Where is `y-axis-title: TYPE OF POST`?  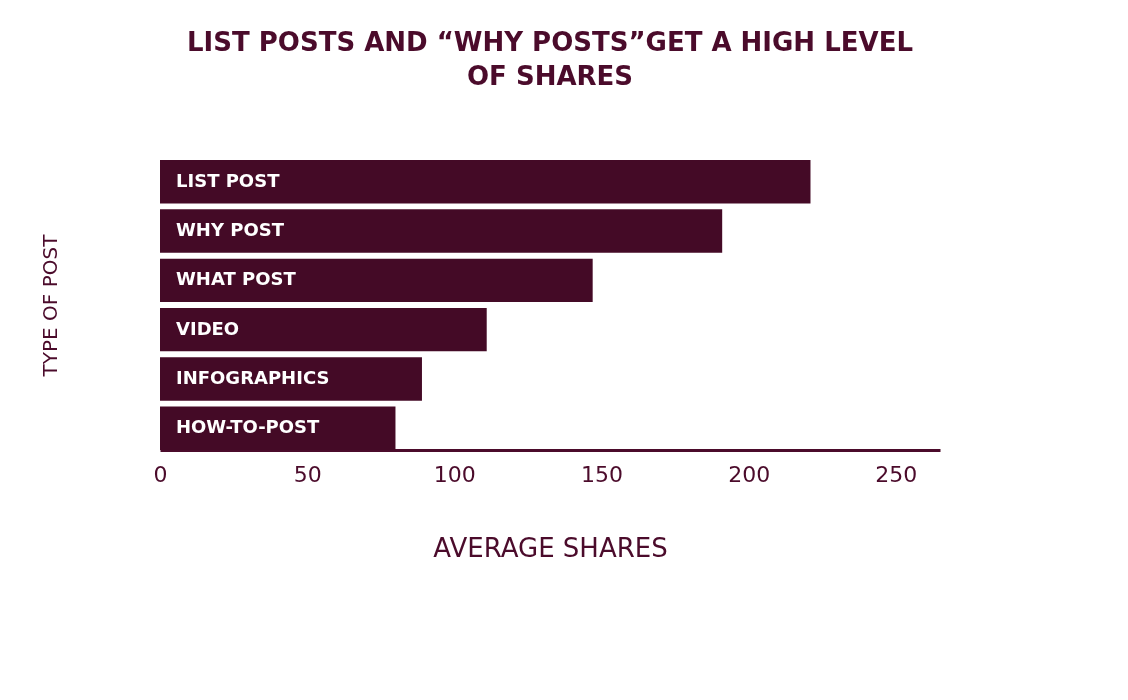 y-axis-title: TYPE OF POST is located at coordinates (49, 305).